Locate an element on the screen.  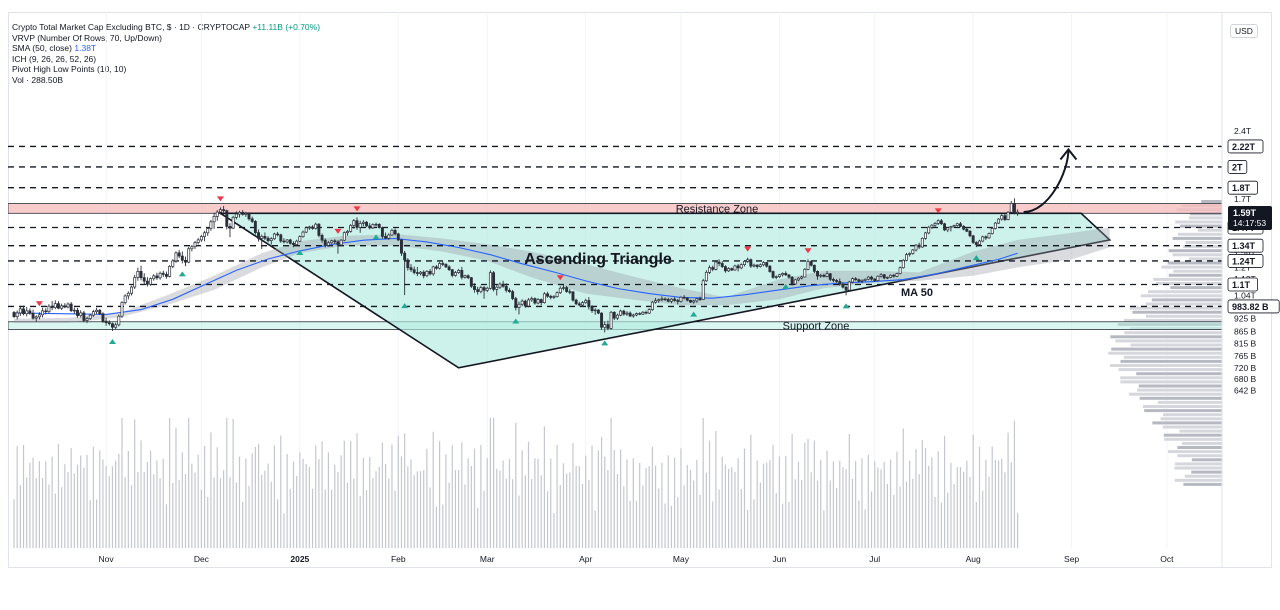
level-tag-label: 1.1T is located at coordinates (1241, 285).